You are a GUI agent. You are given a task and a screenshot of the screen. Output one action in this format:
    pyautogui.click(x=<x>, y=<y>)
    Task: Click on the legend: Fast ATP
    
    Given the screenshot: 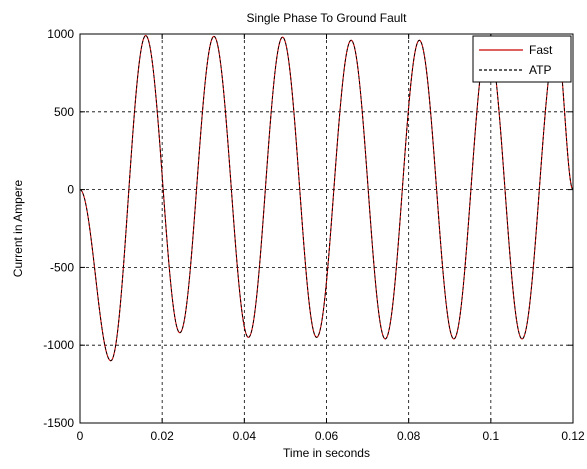 What is the action you would take?
    pyautogui.click(x=522, y=59)
    